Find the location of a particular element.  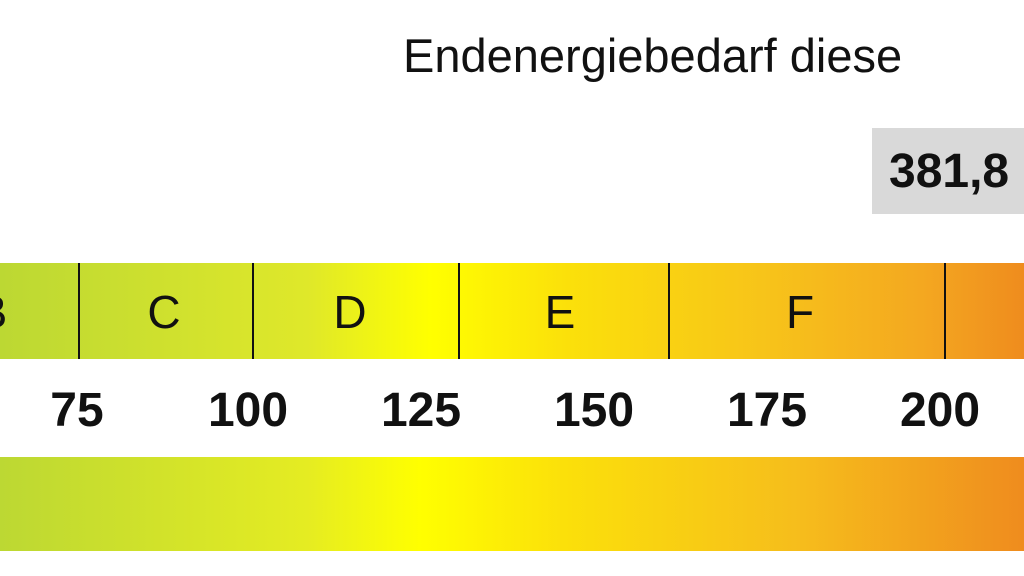

class-label-f: F is located at coordinates (800, 312).